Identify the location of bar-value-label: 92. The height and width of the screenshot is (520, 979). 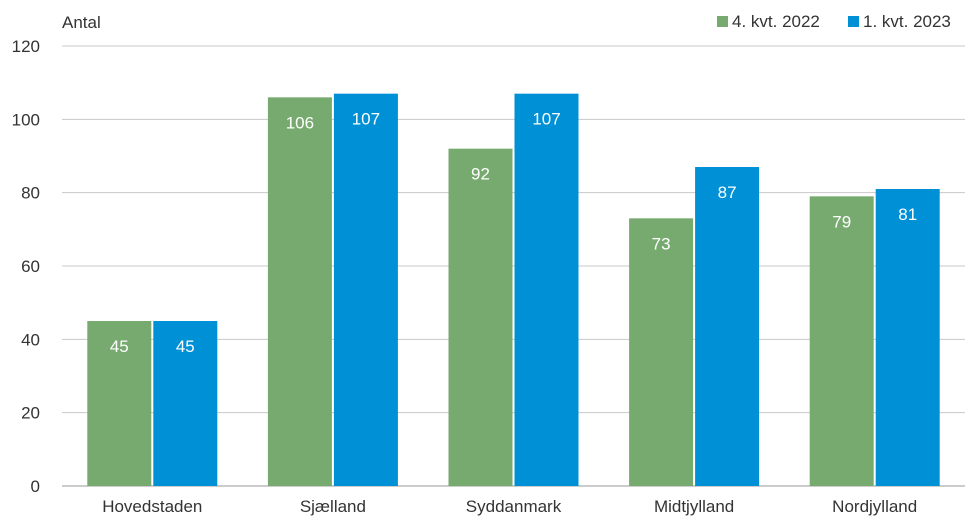
(480, 174).